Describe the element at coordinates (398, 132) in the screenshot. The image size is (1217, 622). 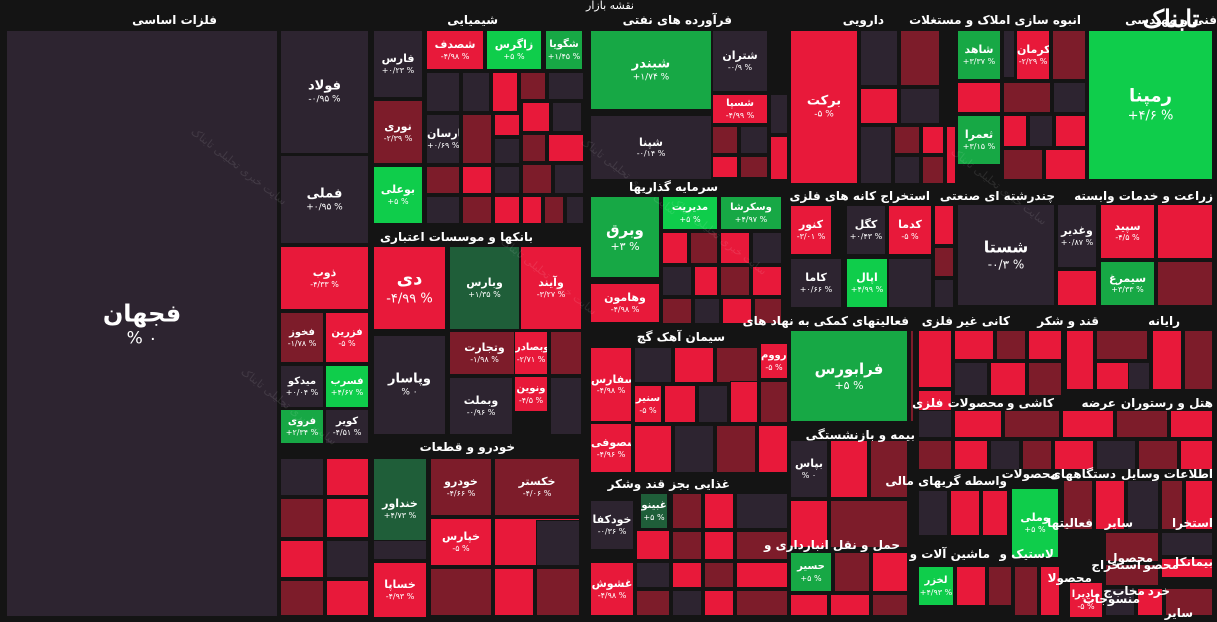
I see `stock-tile: نوری -۲/۳۹ %` at that location.